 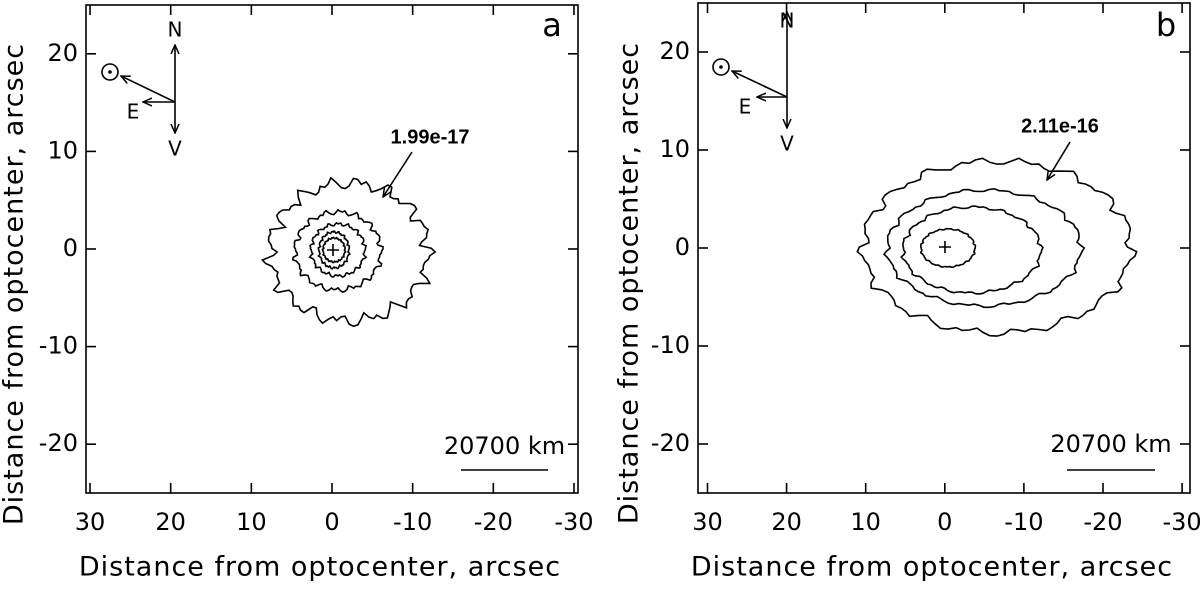 I want to click on panel-letter: b, so click(x=1166, y=25).